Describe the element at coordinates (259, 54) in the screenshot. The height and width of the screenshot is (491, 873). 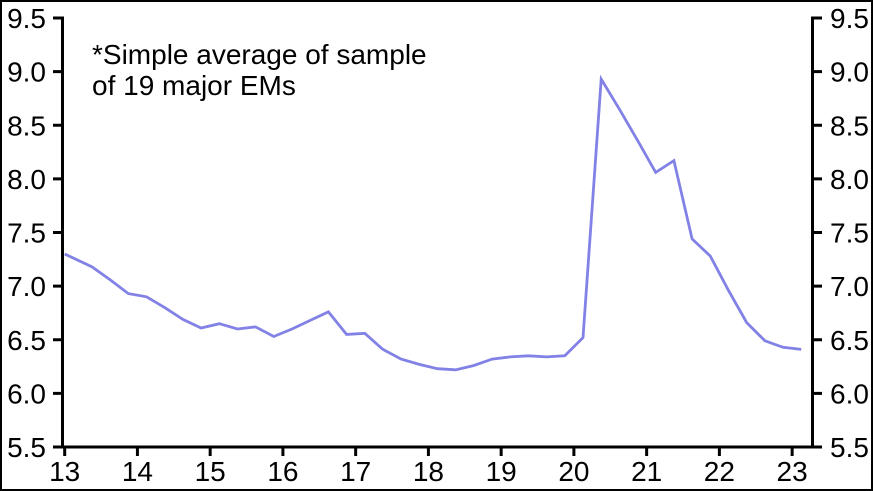
I see `annotation-line-1: *Simple average of sample` at that location.